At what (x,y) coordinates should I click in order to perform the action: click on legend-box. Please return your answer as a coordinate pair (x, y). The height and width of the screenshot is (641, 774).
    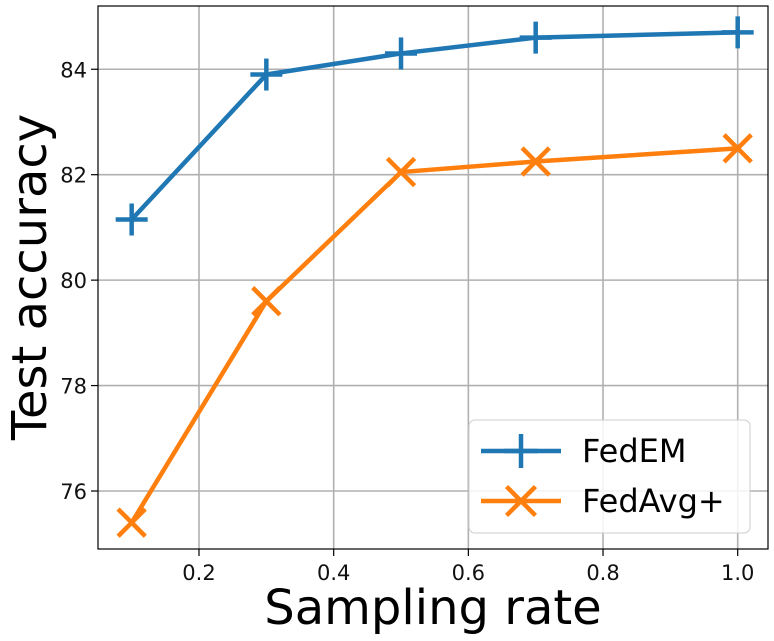
    Looking at the image, I should click on (609, 476).